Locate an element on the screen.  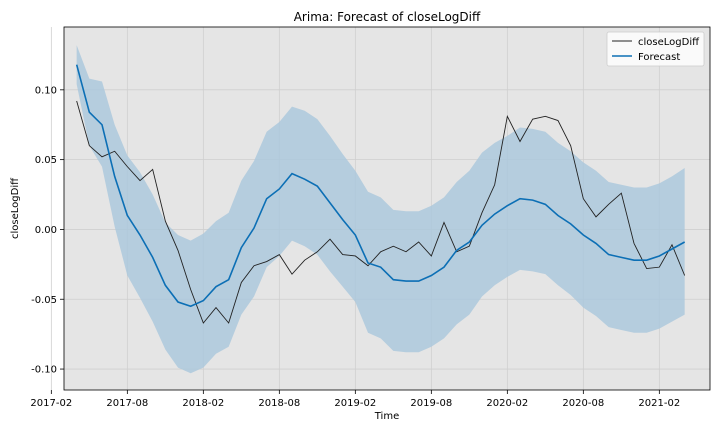
x-tick-label-0: 2017-02 is located at coordinates (51, 403).